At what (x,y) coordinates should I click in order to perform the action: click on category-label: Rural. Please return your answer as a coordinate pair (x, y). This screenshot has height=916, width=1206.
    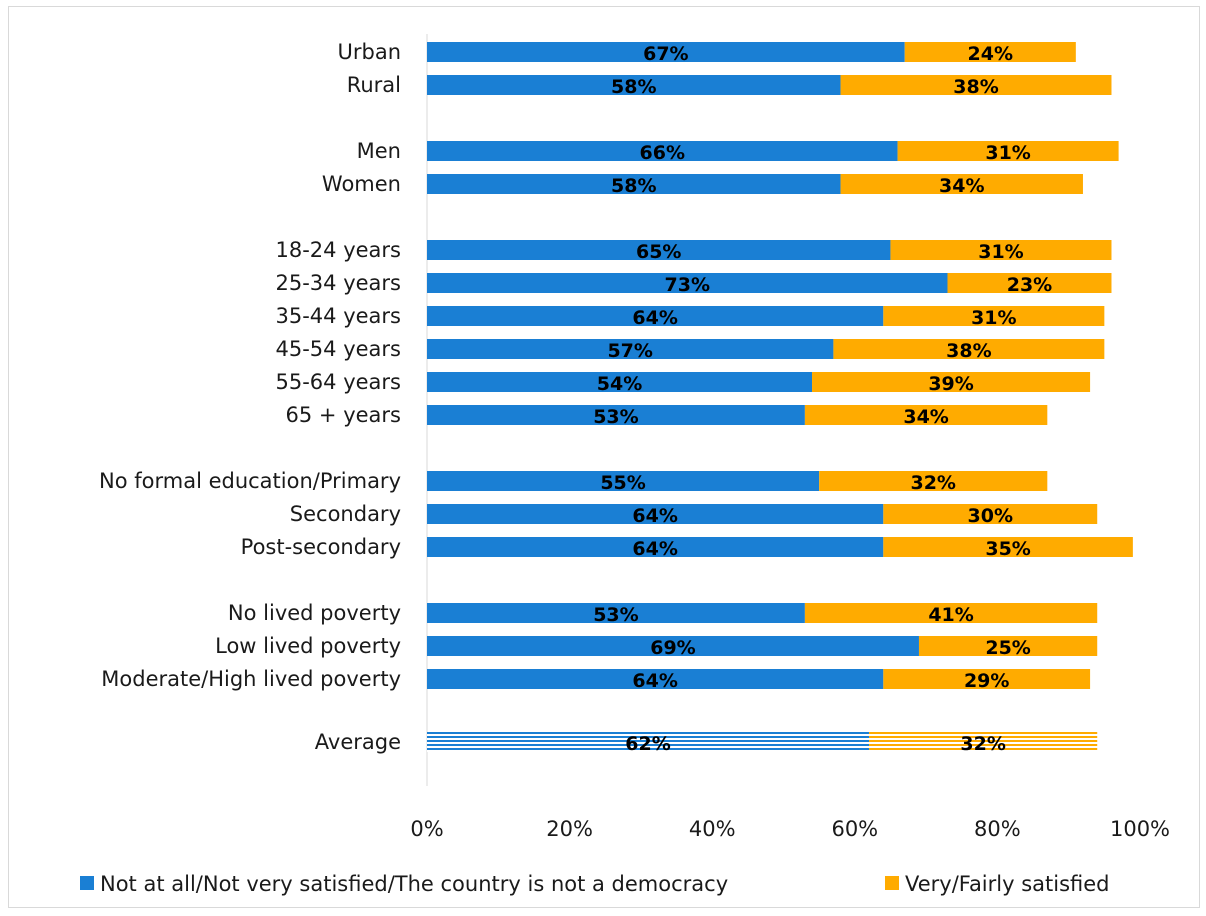
    Looking at the image, I should click on (374, 85).